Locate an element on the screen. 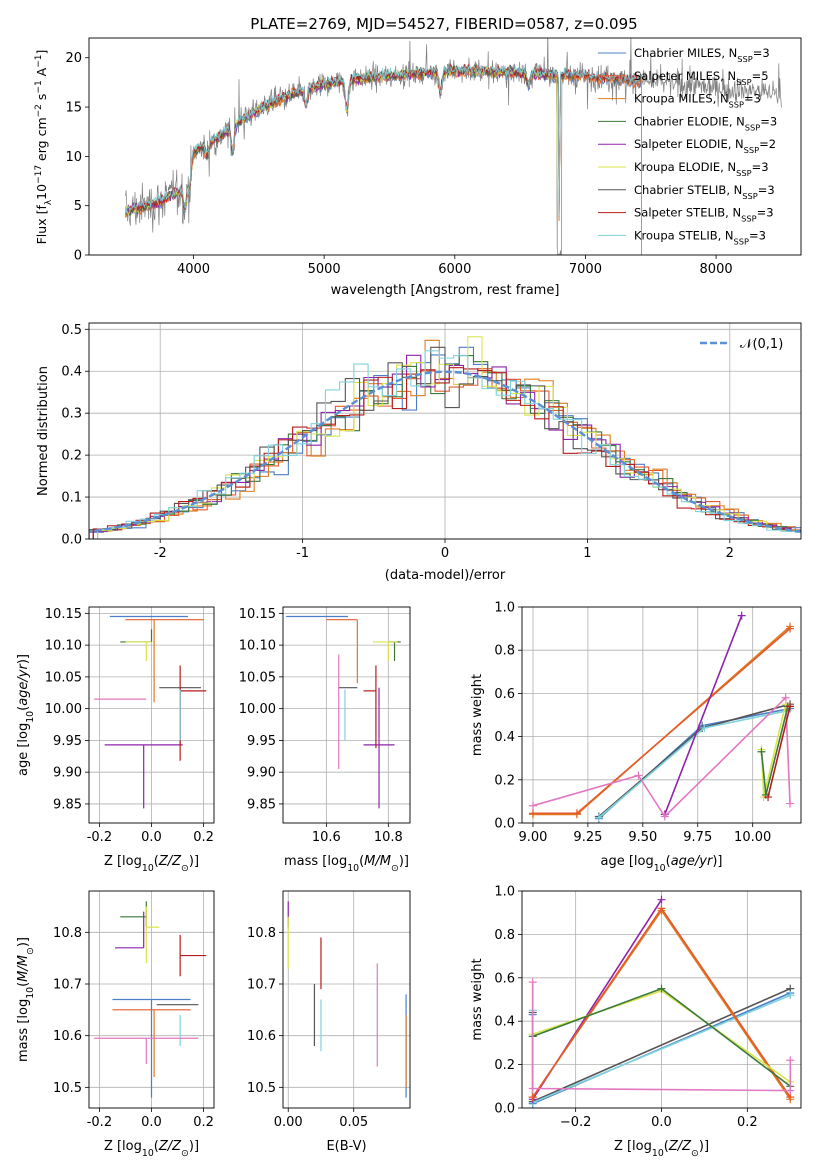 The height and width of the screenshot is (1170, 819). x-tick-label: 4000 is located at coordinates (193, 269).